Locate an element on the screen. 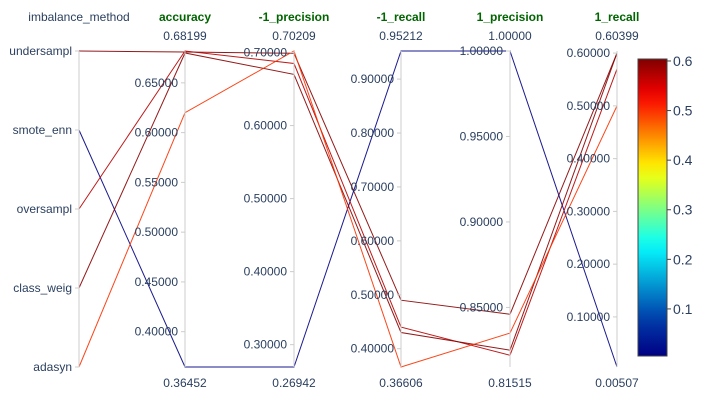 This screenshot has width=708, height=407. colorbar-tick-label: 0.1 is located at coordinates (683, 309).